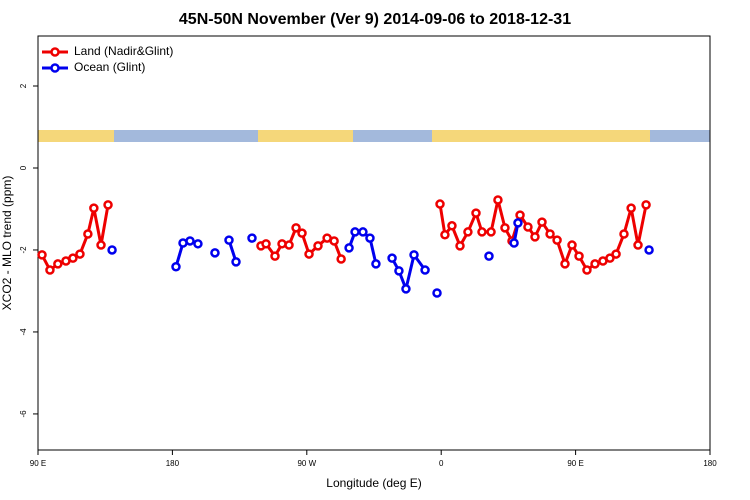  What do you see at coordinates (23, 250) in the screenshot?
I see `y-tick-label: -2` at bounding box center [23, 250].